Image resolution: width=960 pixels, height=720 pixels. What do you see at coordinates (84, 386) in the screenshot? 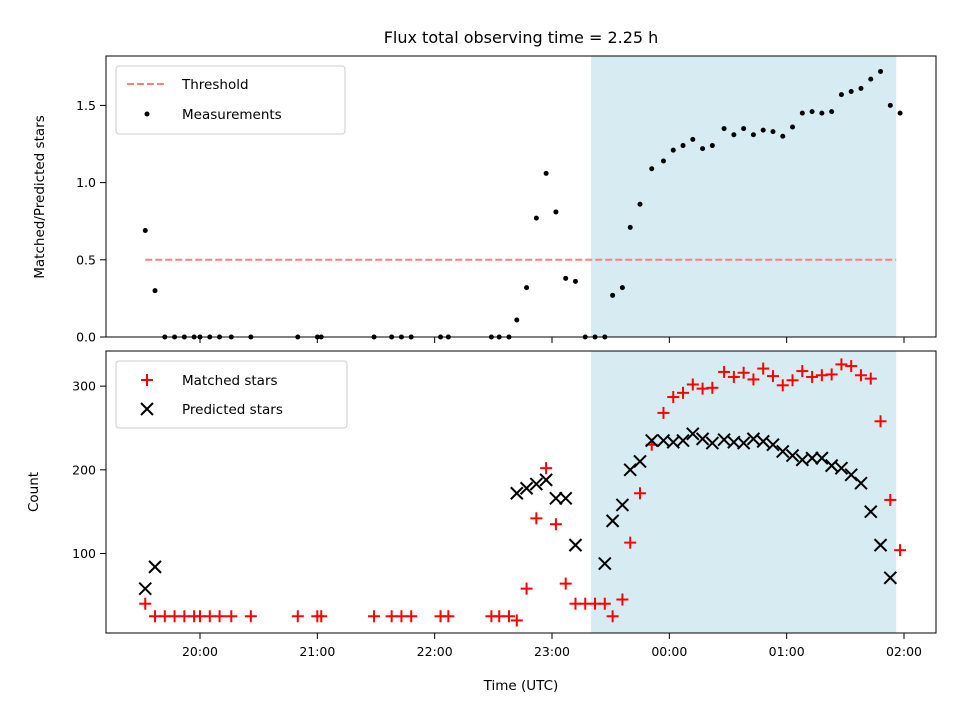
I see `bottom-y-tick-label: 300` at bounding box center [84, 386].